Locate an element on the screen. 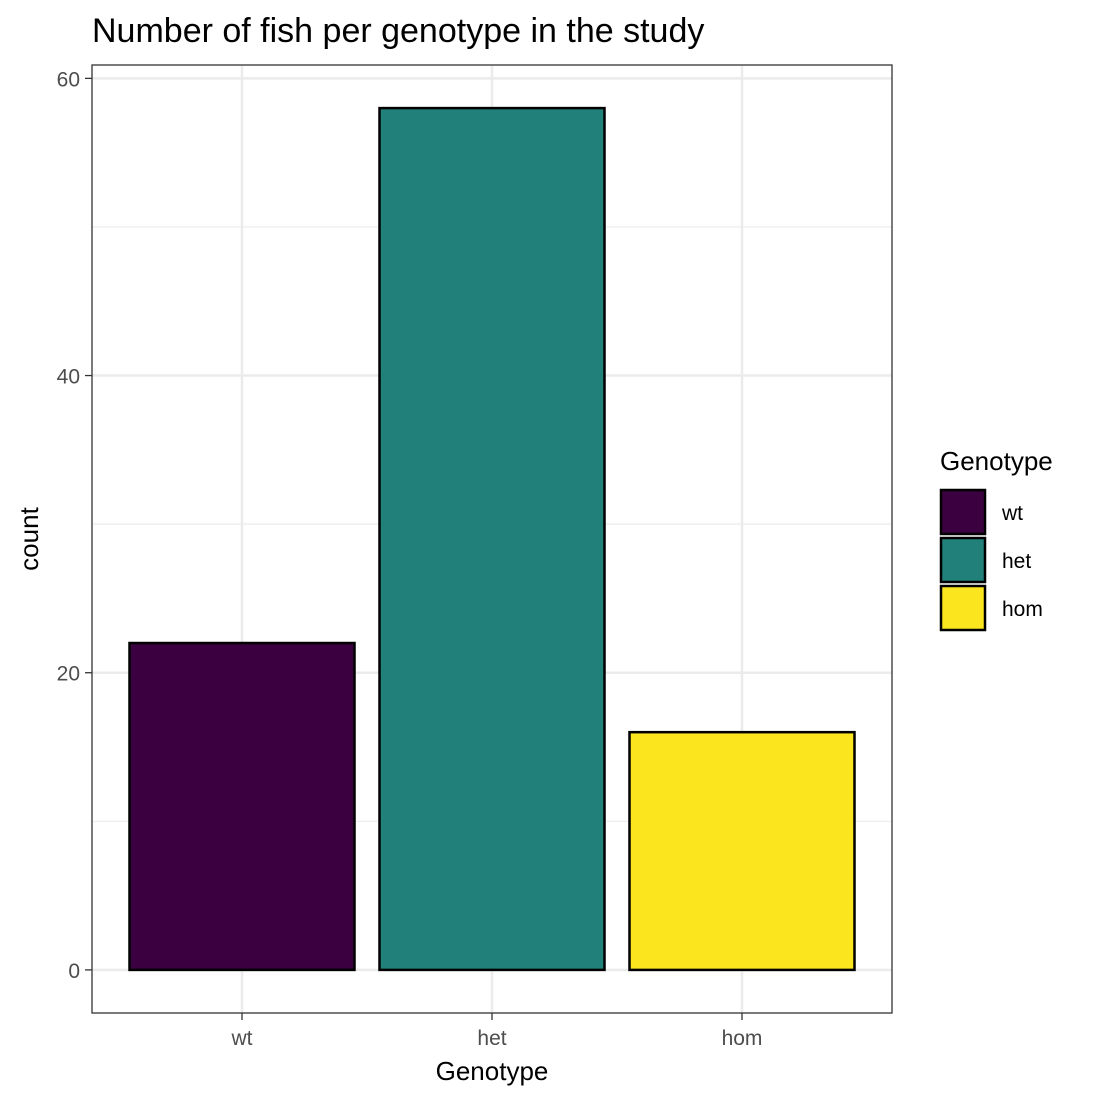 The height and width of the screenshot is (1102, 1102). legend-label: het is located at coordinates (1016, 561).